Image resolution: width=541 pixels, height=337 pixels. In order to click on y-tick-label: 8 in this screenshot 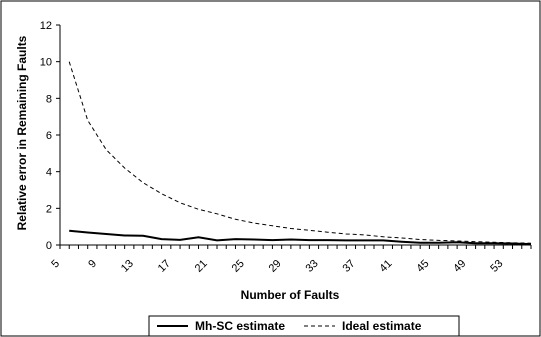, I will do `click(49, 99)`.